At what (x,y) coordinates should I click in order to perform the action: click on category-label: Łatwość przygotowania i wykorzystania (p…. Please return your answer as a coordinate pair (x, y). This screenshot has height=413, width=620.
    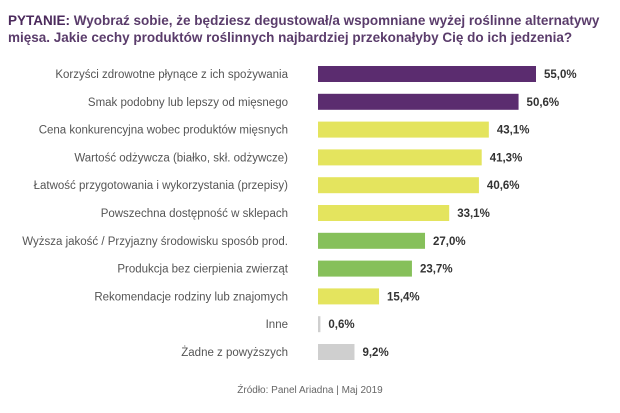
    Looking at the image, I should click on (161, 186).